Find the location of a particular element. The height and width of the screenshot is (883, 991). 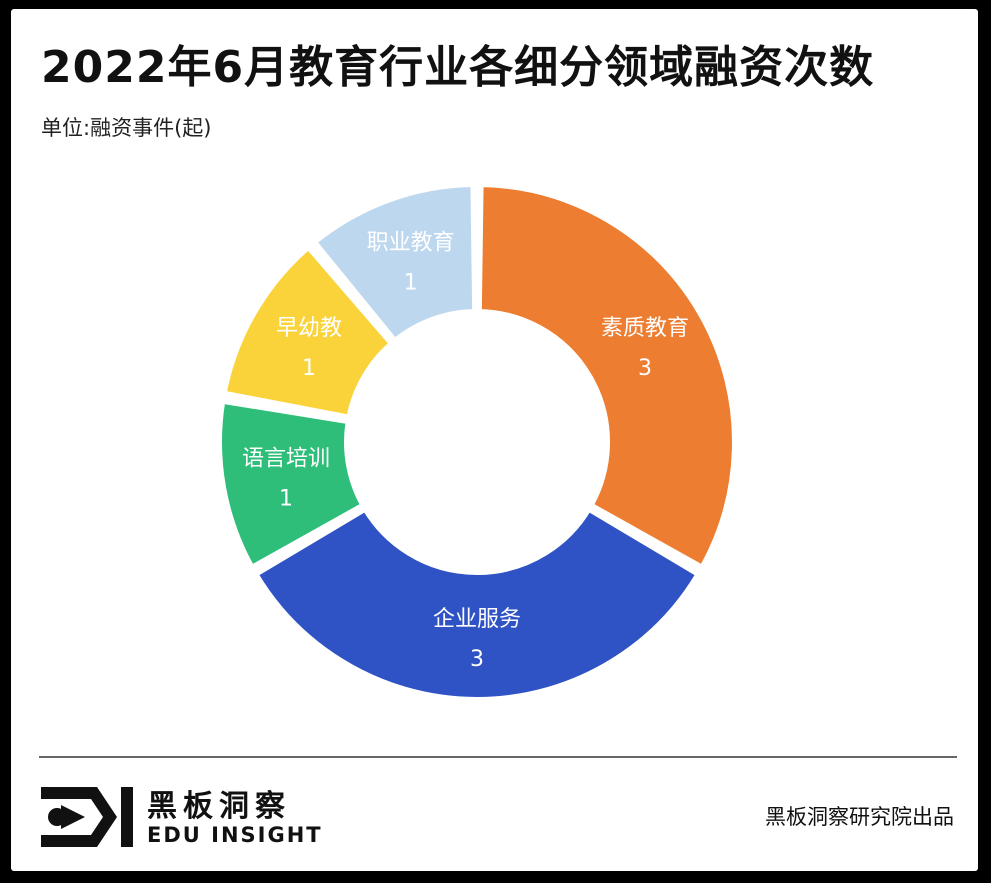

chart-title: 2022年6月教育行业各细分领域融资次数 is located at coordinates (458, 67).